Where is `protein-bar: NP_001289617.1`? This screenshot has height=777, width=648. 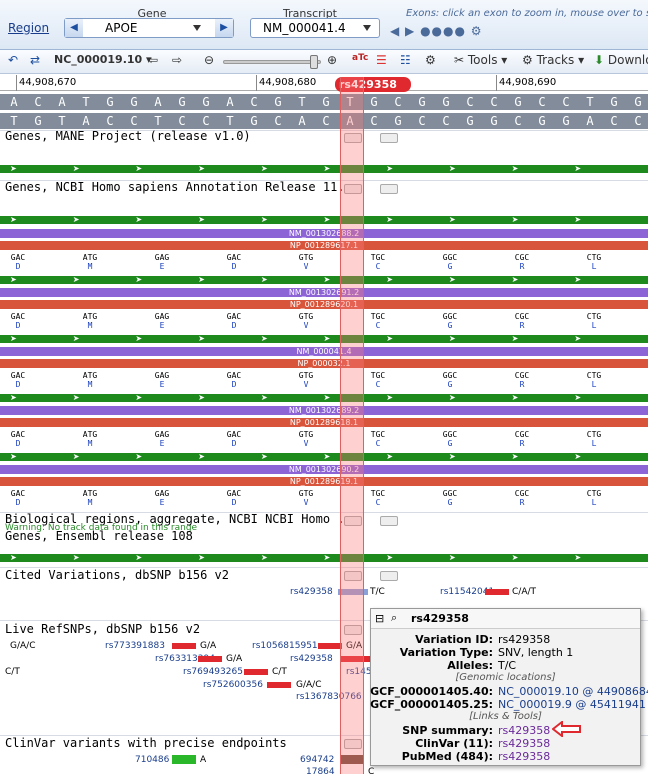
protein-bar: NP_001289617.1 is located at coordinates (324, 245).